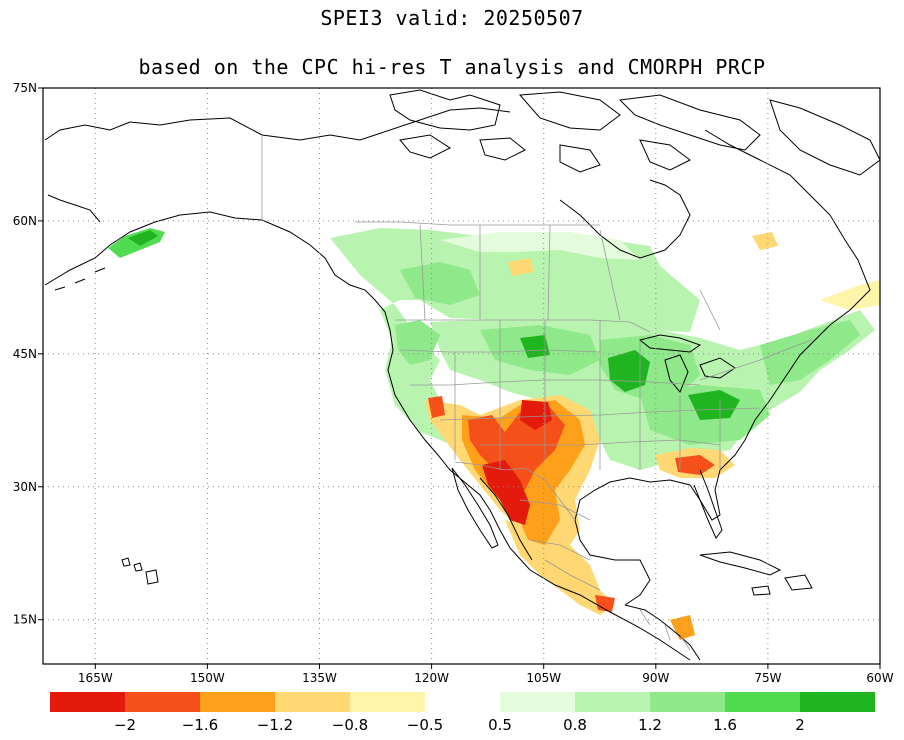 The image size is (904, 740). I want to click on latitude-labels: 75N 60N 45N 30N 15N, so click(25, 354).